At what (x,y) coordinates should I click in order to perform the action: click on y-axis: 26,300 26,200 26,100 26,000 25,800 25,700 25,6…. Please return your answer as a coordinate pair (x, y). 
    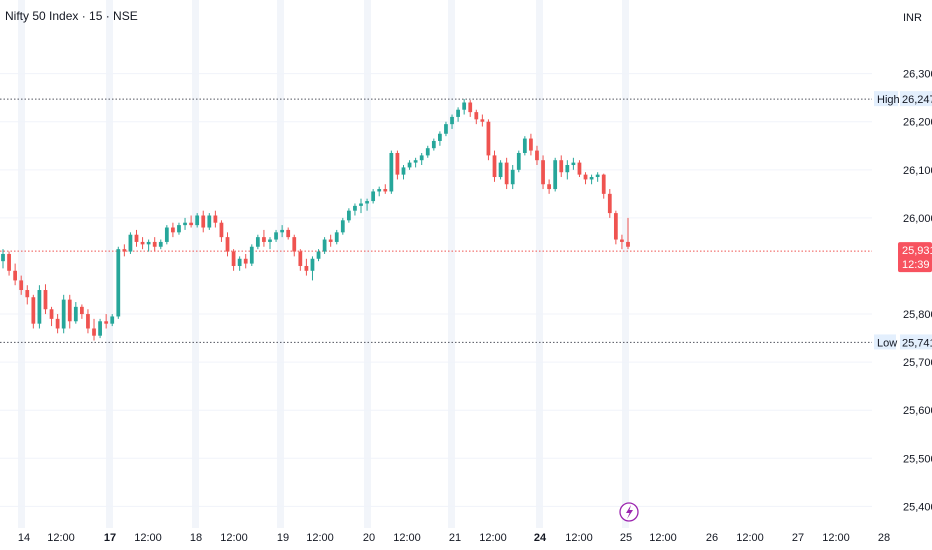
    Looking at the image, I should click on (917, 291).